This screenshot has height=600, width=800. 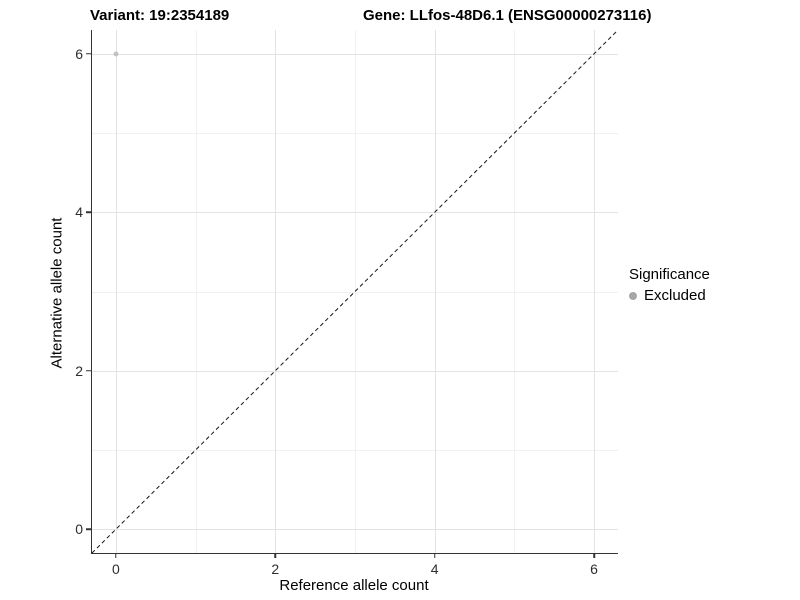 I want to click on x-axis-tick-label: 4, so click(x=434, y=569).